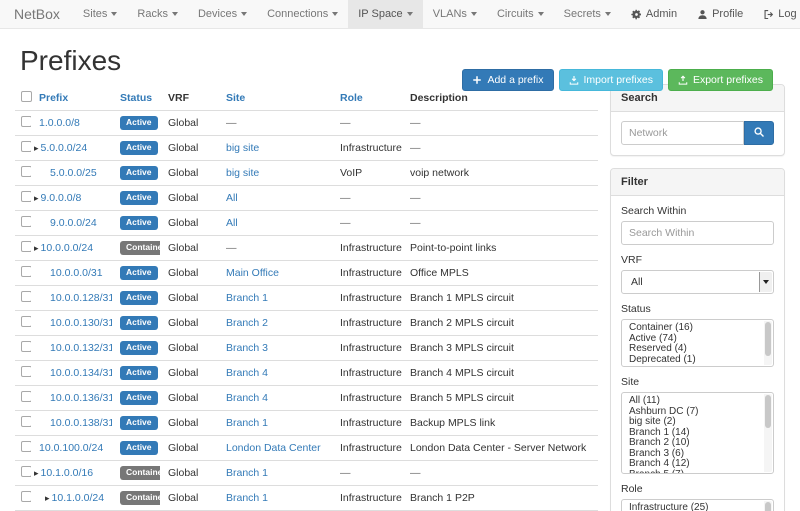  Describe the element at coordinates (652, 421) in the screenshot. I see `listbox-option: big site (2)` at that location.